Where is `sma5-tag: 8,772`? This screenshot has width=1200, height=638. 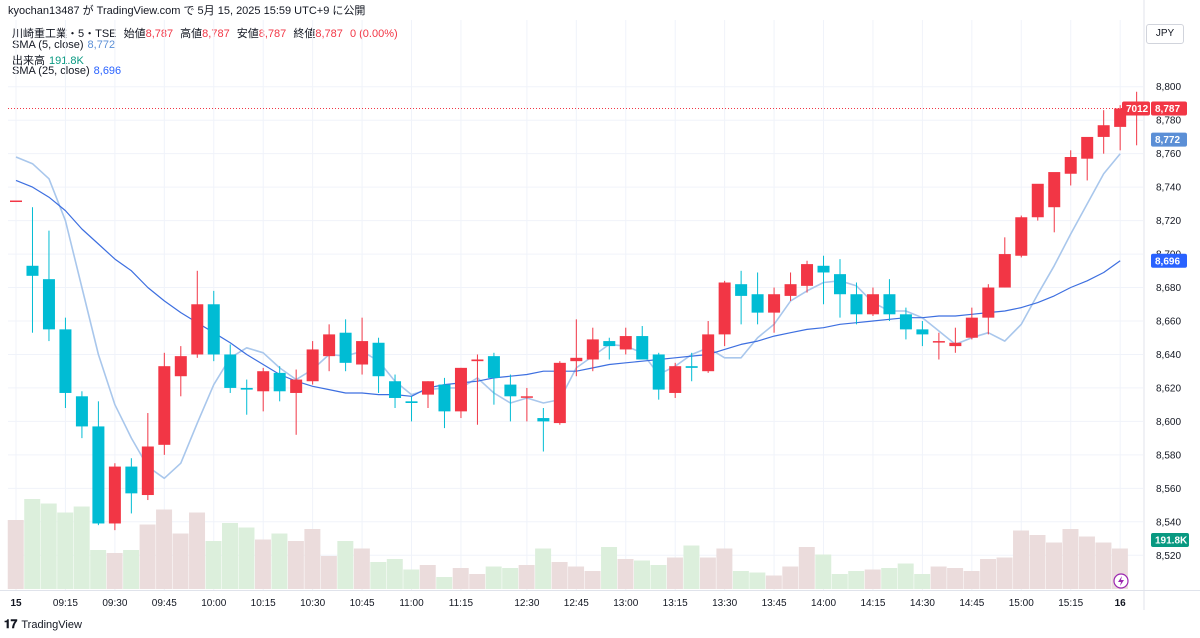 sma5-tag: 8,772 is located at coordinates (1169, 139).